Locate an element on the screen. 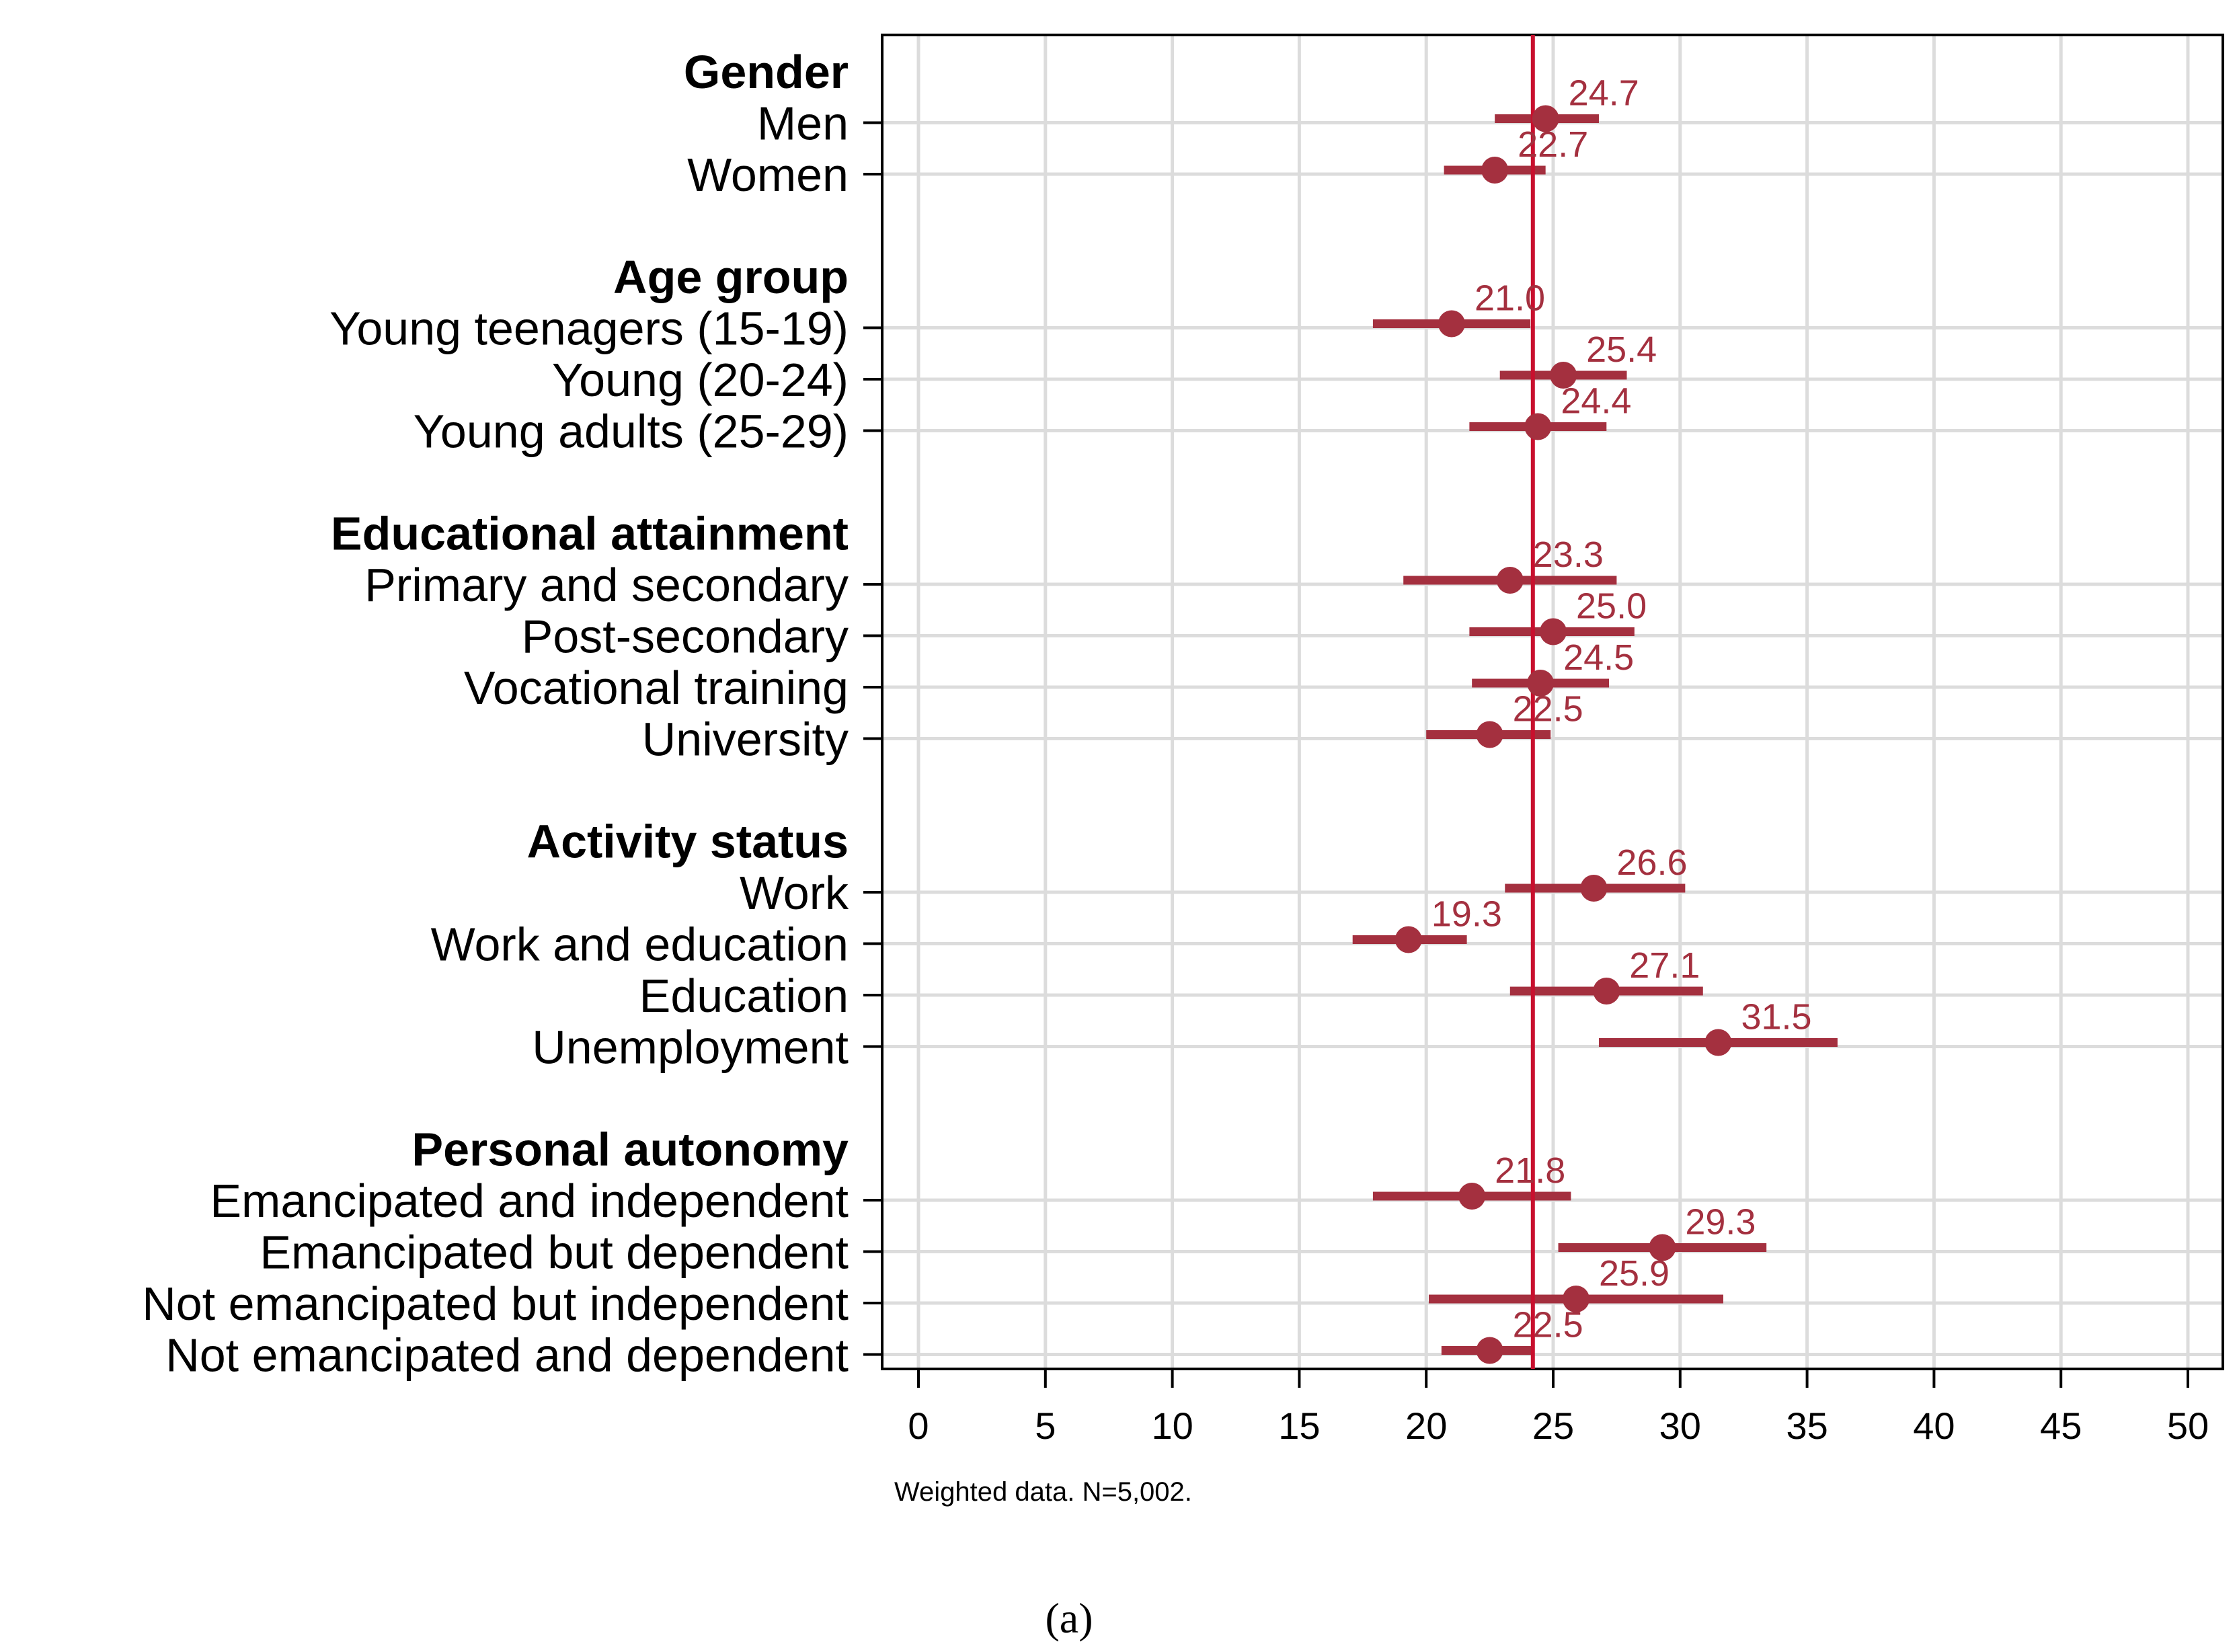  x-tick-label: 50 is located at coordinates (2188, 1426).